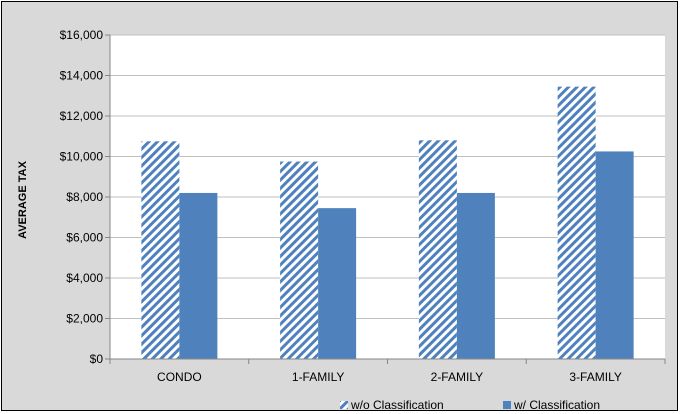 This screenshot has width=681, height=414. Describe the element at coordinates (198, 275) in the screenshot. I see `bar-with-classification-condo` at that location.